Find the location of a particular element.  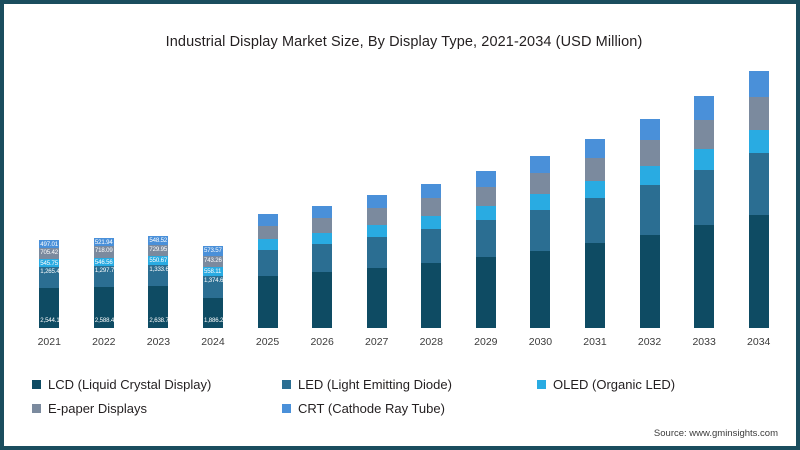

bar-segment: 743.26 is located at coordinates (213, 261).